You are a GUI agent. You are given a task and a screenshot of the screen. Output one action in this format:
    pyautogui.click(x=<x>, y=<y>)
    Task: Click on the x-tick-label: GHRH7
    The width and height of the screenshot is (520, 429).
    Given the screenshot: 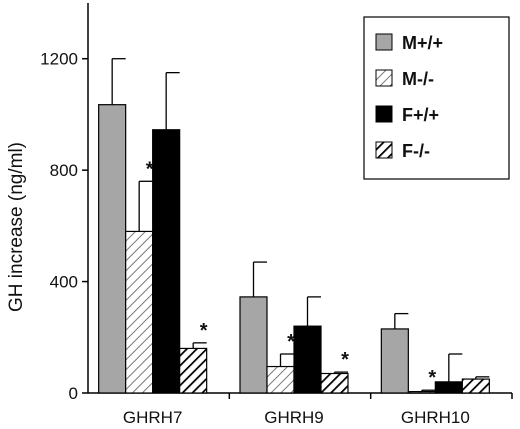 What is the action you would take?
    pyautogui.click(x=153, y=417)
    